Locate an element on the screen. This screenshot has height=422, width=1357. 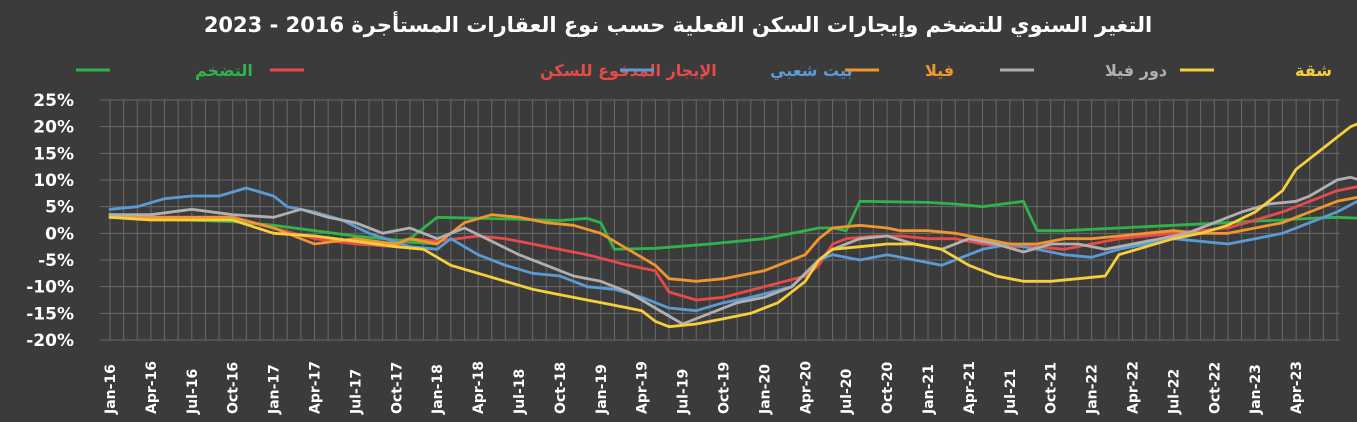
x-tick-label: Jan-23 is located at coordinates (1256, 389).